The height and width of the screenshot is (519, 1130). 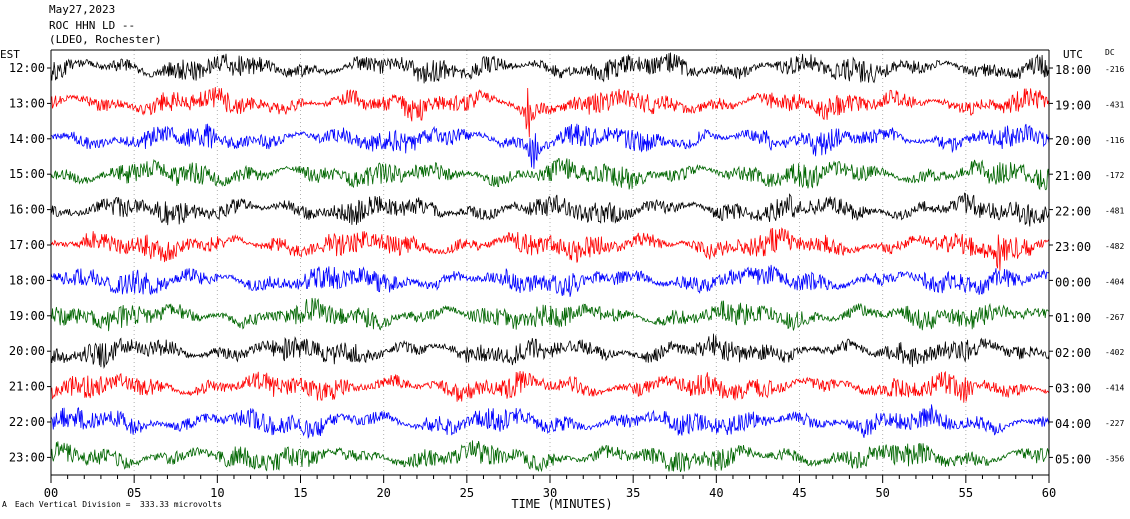 I want to click on x-tick-label: 55, so click(x=966, y=493).